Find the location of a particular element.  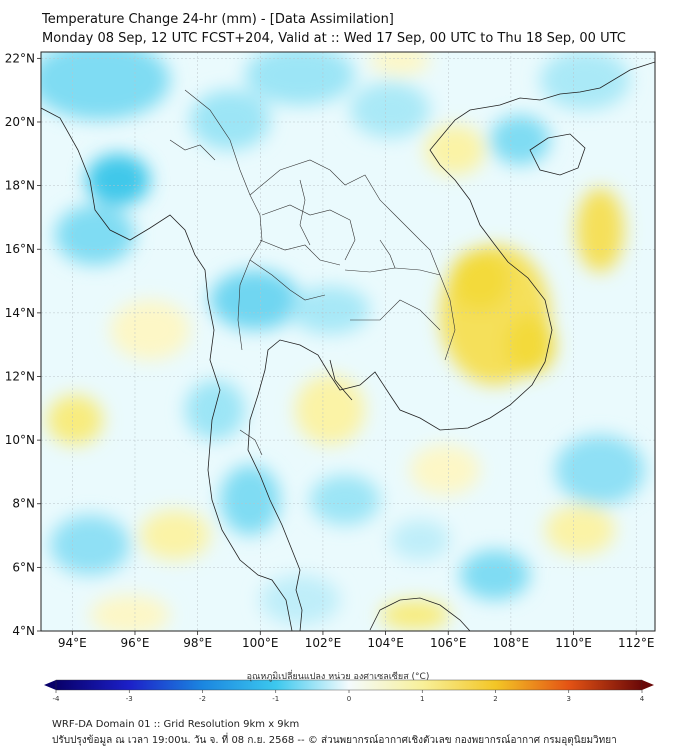

colorbar-ticks: -4 -3 -2 -1 0 1 2 3 4 is located at coordinates (349, 696).